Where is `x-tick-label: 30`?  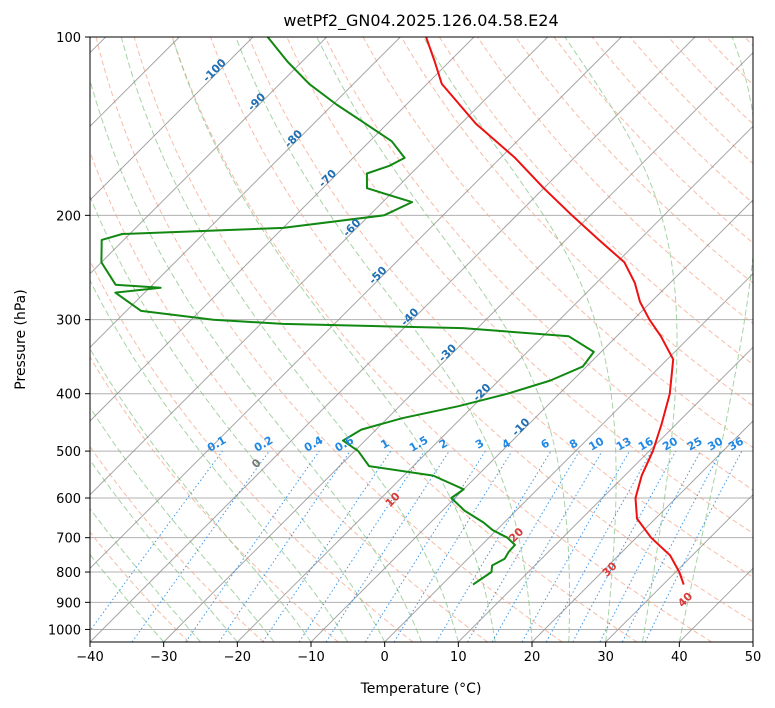
x-tick-label: 30 is located at coordinates (605, 657).